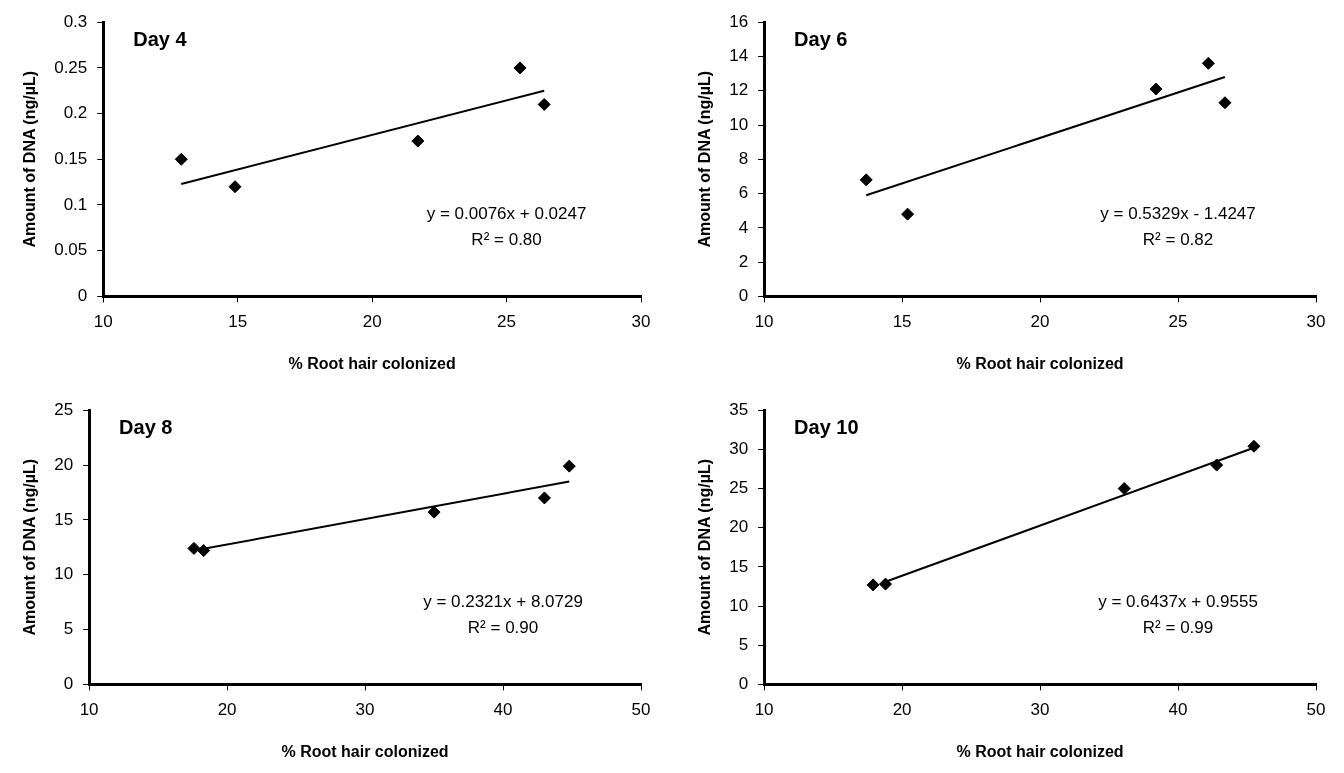 Image resolution: width=1344 pixels, height=773 pixels. Describe the element at coordinates (160, 38) in the screenshot. I see `chart-title: Day 4` at that location.